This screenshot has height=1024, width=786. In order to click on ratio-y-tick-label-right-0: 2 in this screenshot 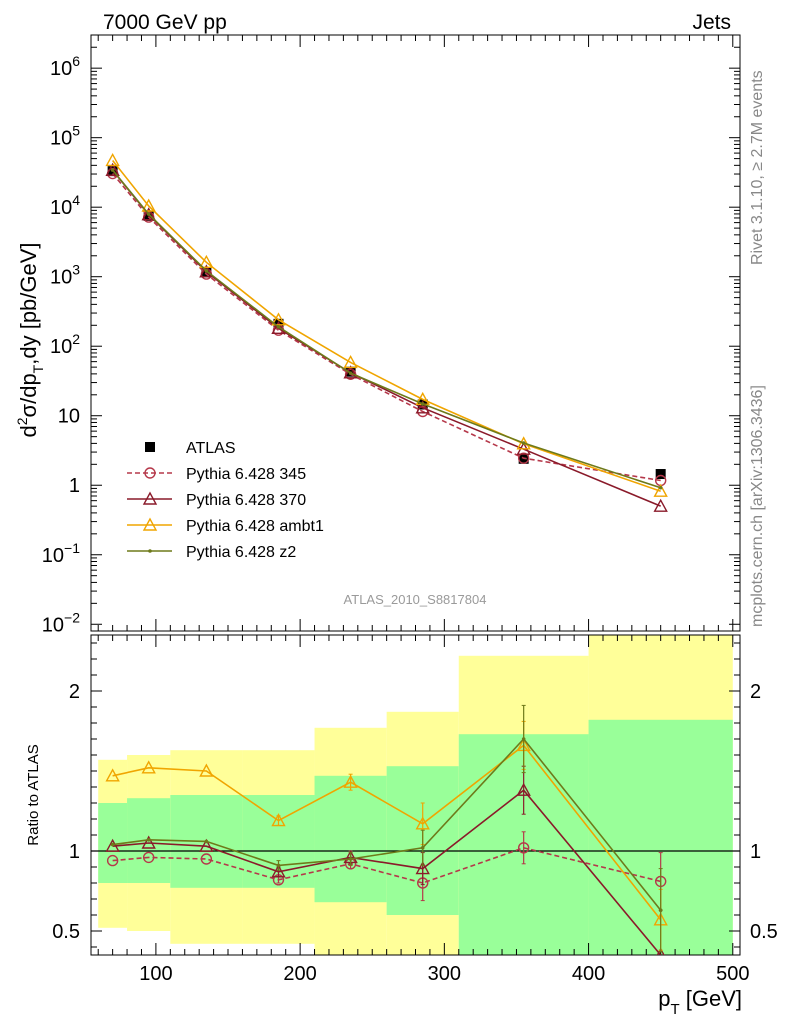, I will do `click(755, 692)`.